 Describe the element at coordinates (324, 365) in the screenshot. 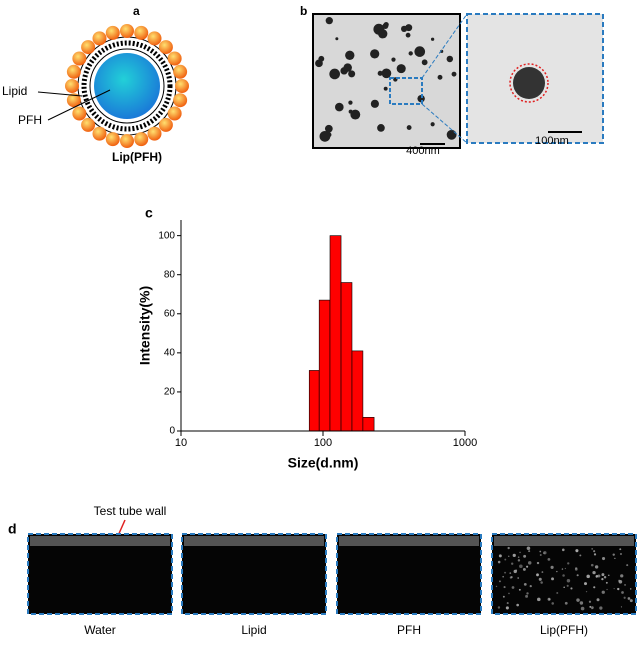

I see `bar` at that location.